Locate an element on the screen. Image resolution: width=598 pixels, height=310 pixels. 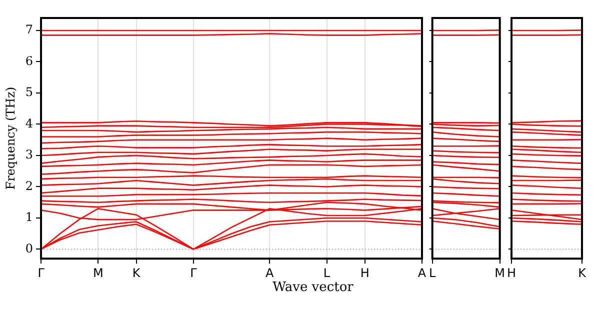
y-axis-title: Frequency (THz) is located at coordinates (10, 138).